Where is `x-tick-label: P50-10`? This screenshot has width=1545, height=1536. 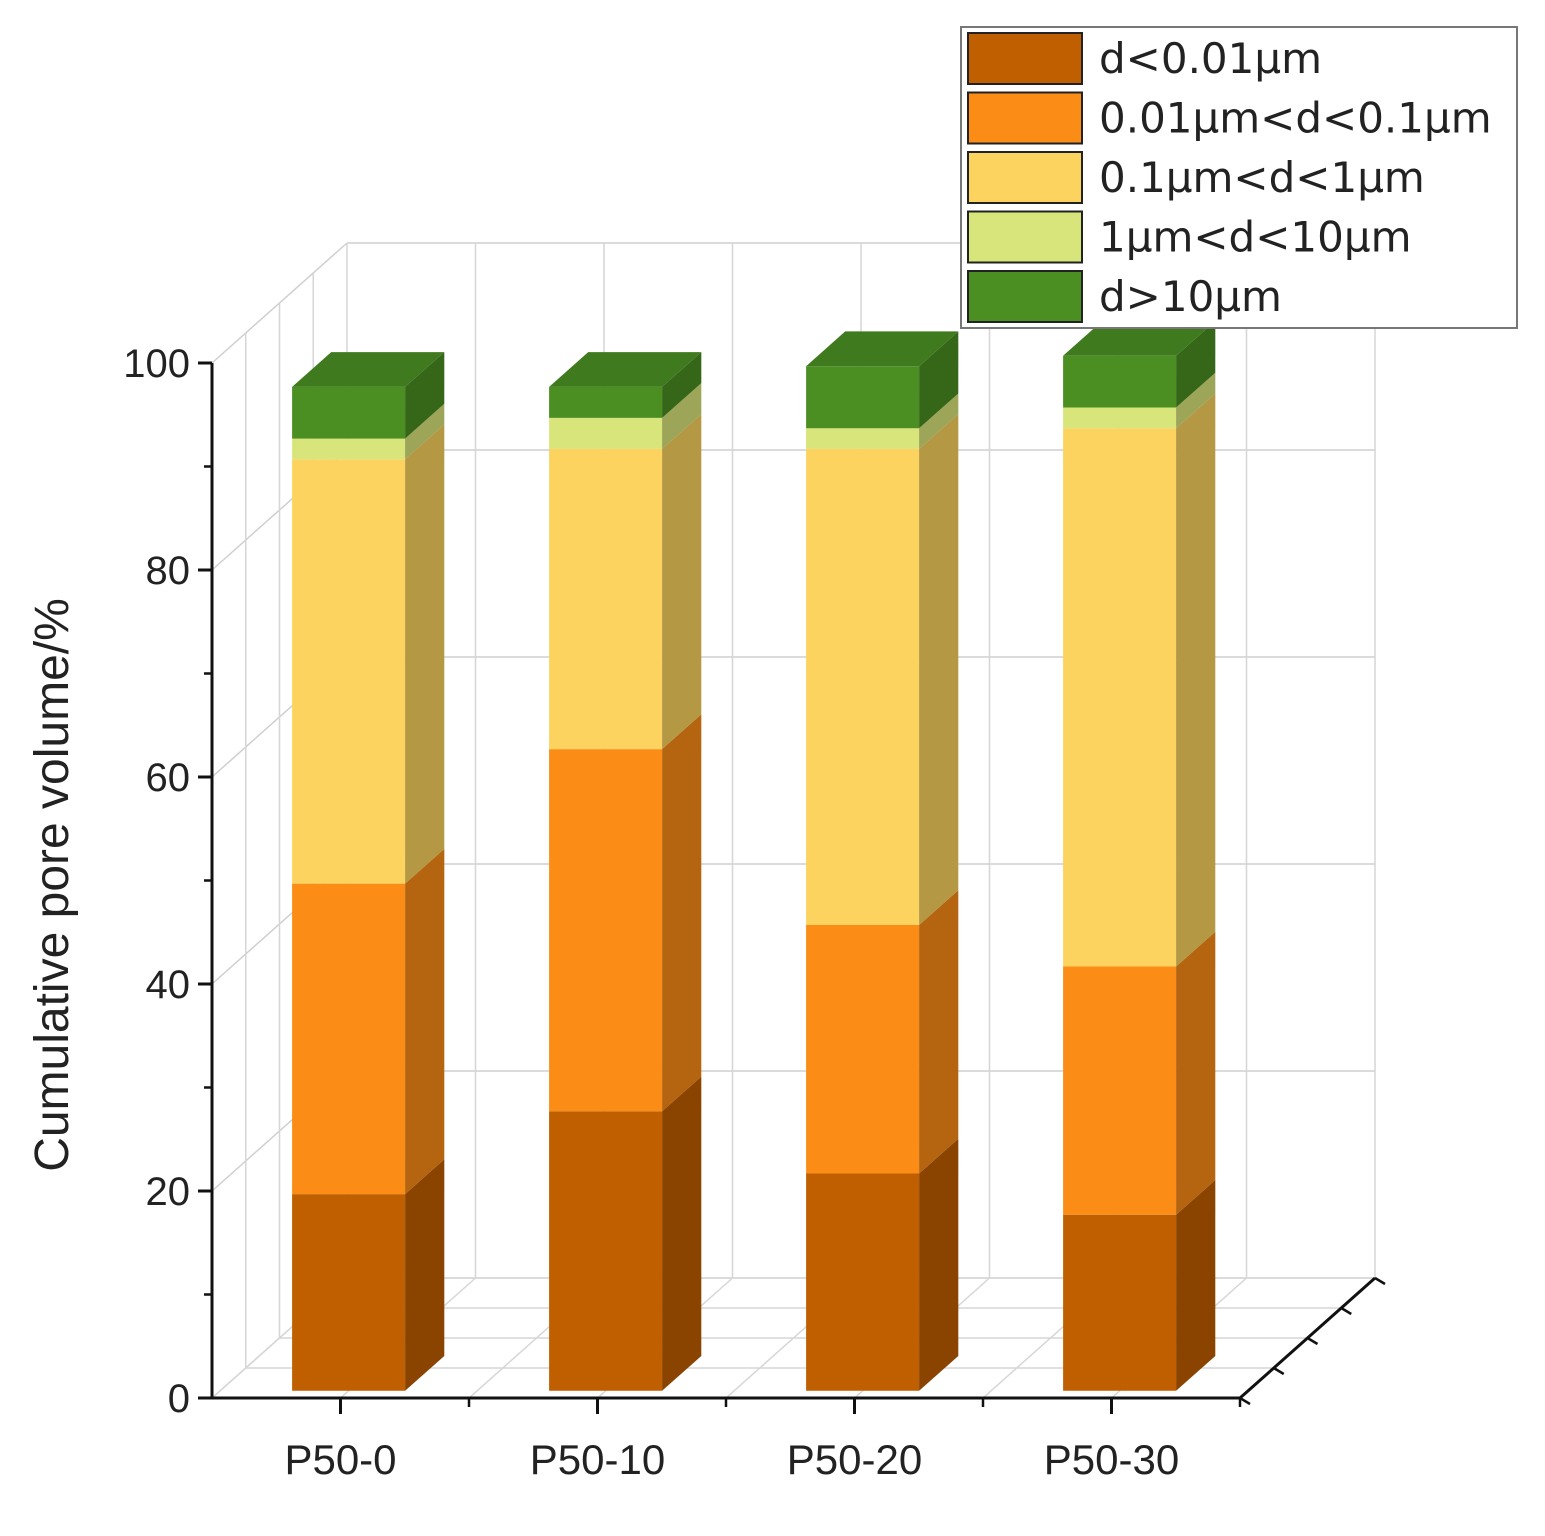
x-tick-label: P50-10 is located at coordinates (597, 1459).